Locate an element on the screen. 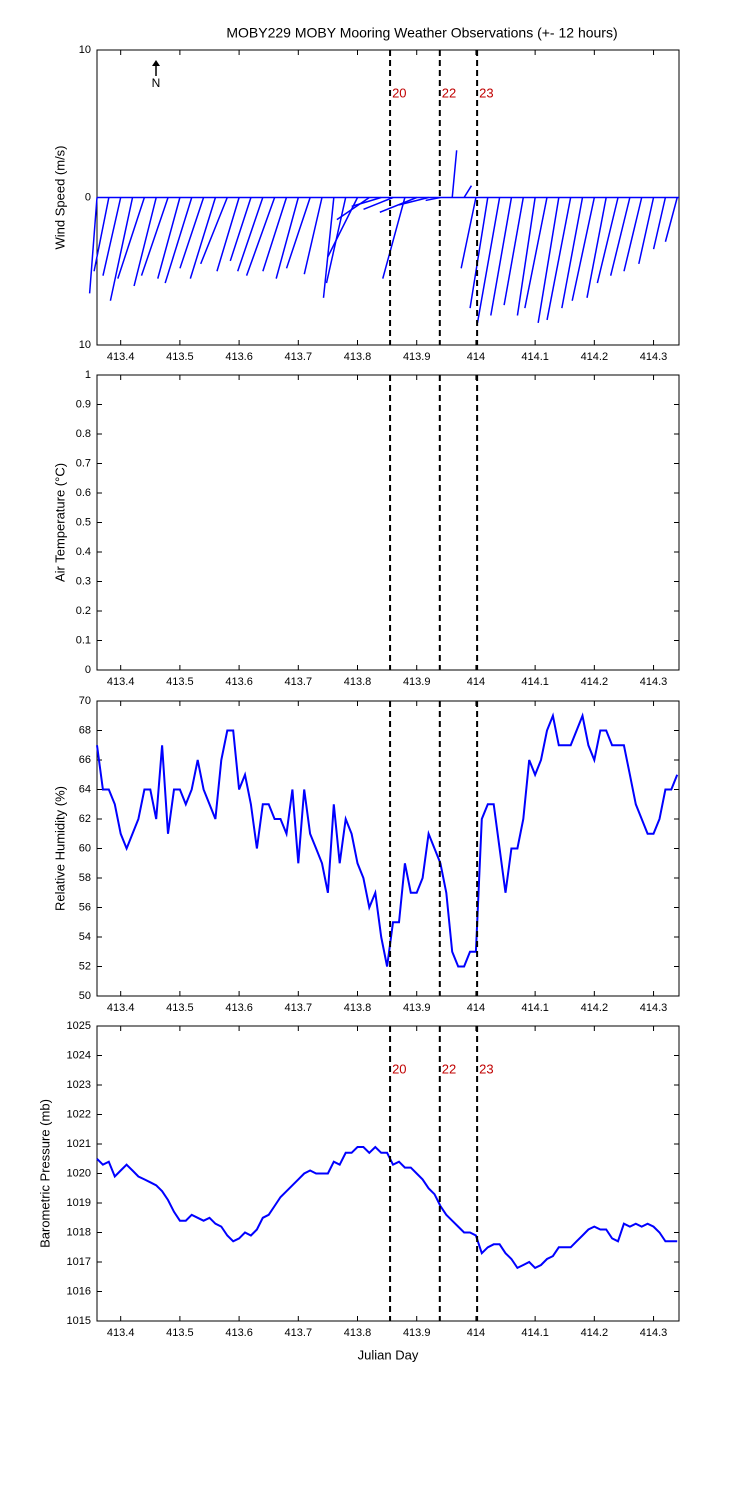 The height and width of the screenshot is (1500, 750). y-tick-label: 0.1 is located at coordinates (83, 640).